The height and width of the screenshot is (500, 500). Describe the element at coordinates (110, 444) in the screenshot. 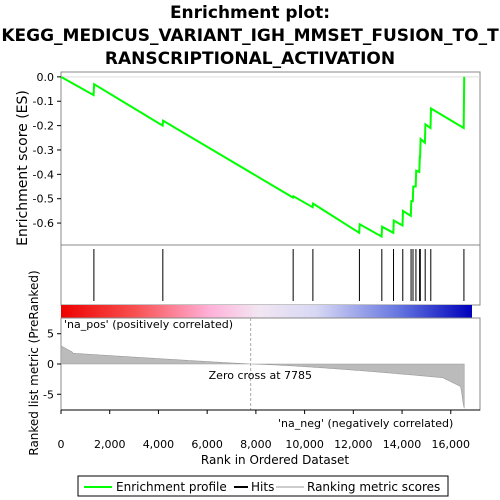

I see `x-tick-label: 2,000` at that location.